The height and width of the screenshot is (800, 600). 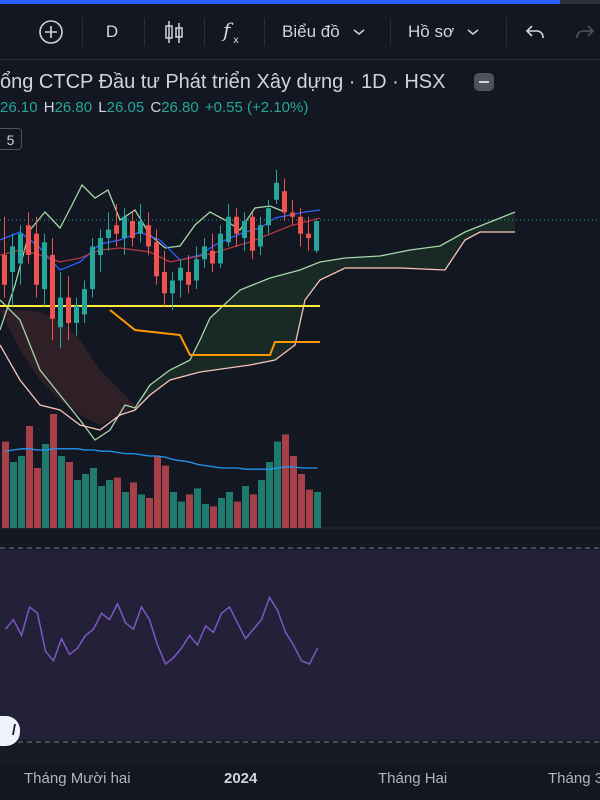 I want to click on undo-button, so click(x=535, y=32).